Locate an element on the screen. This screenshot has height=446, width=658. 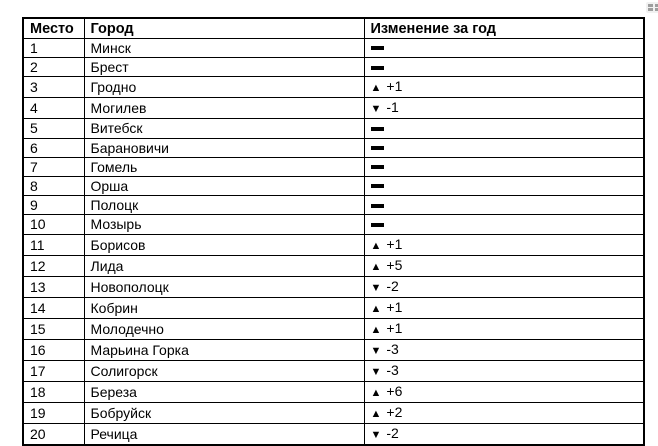
cell-place: 11 is located at coordinates (53, 244).